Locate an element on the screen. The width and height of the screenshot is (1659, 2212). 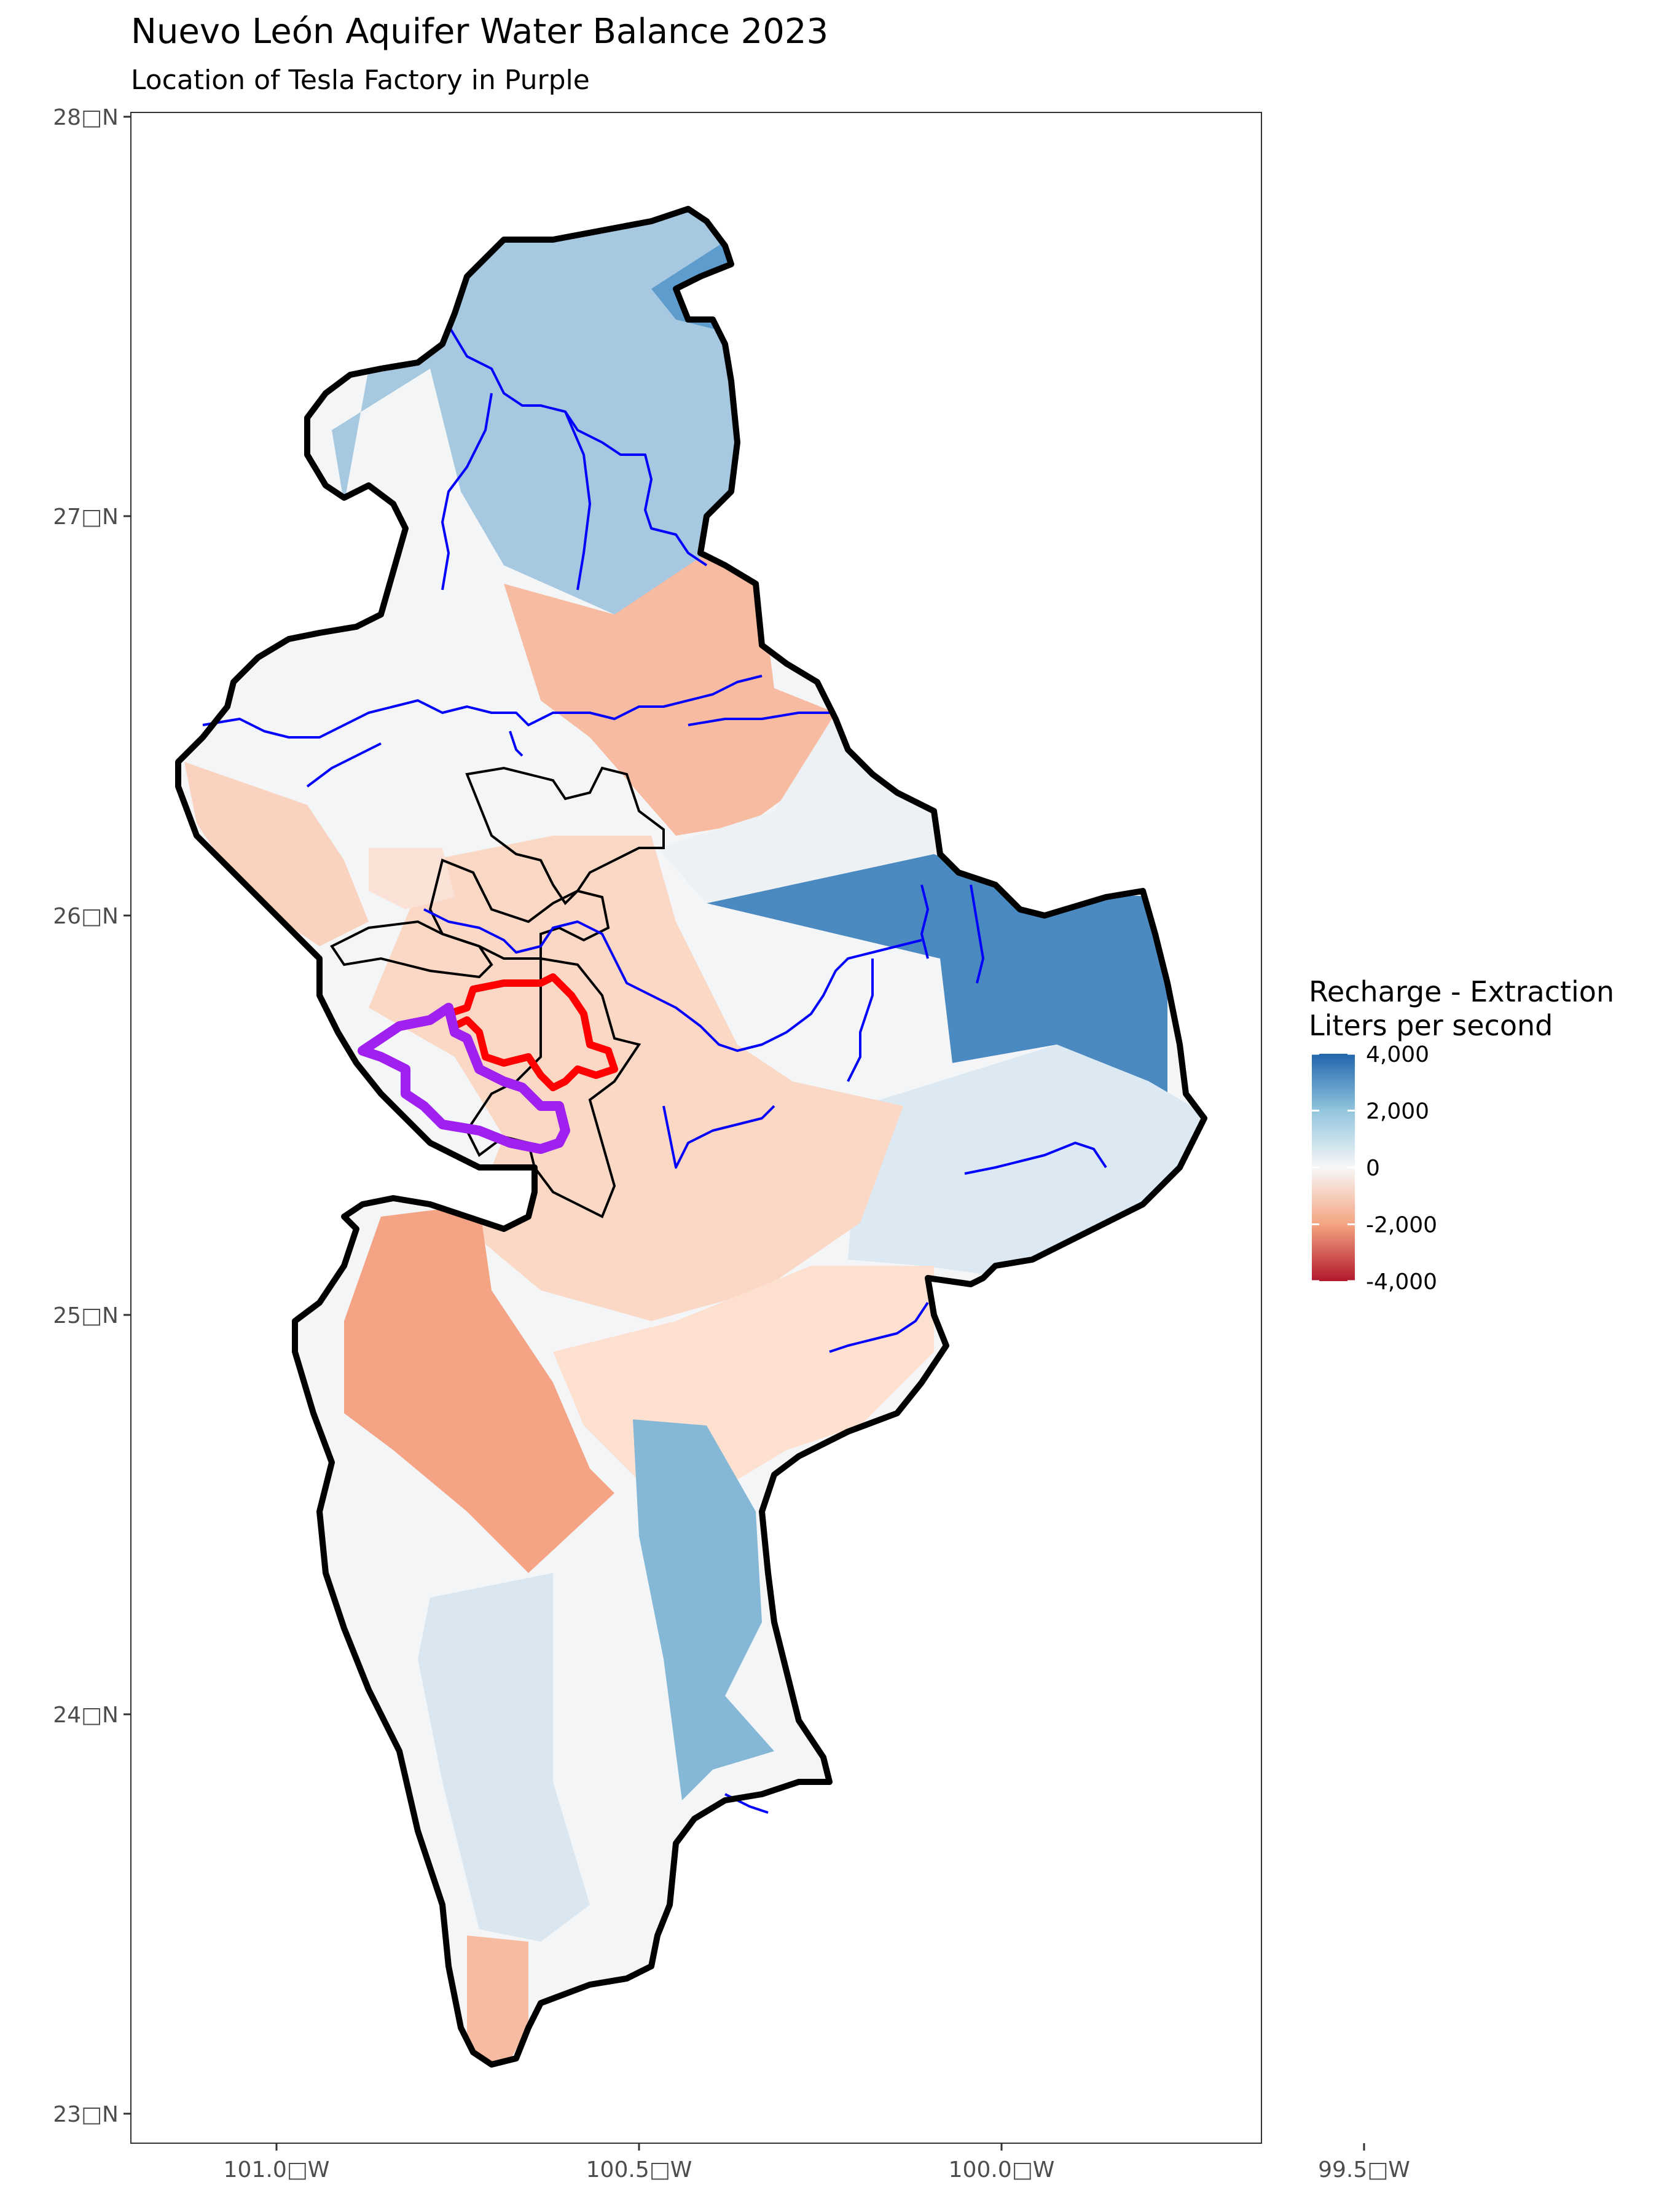
legend-title-line2: Liters per second is located at coordinates (1431, 1025).